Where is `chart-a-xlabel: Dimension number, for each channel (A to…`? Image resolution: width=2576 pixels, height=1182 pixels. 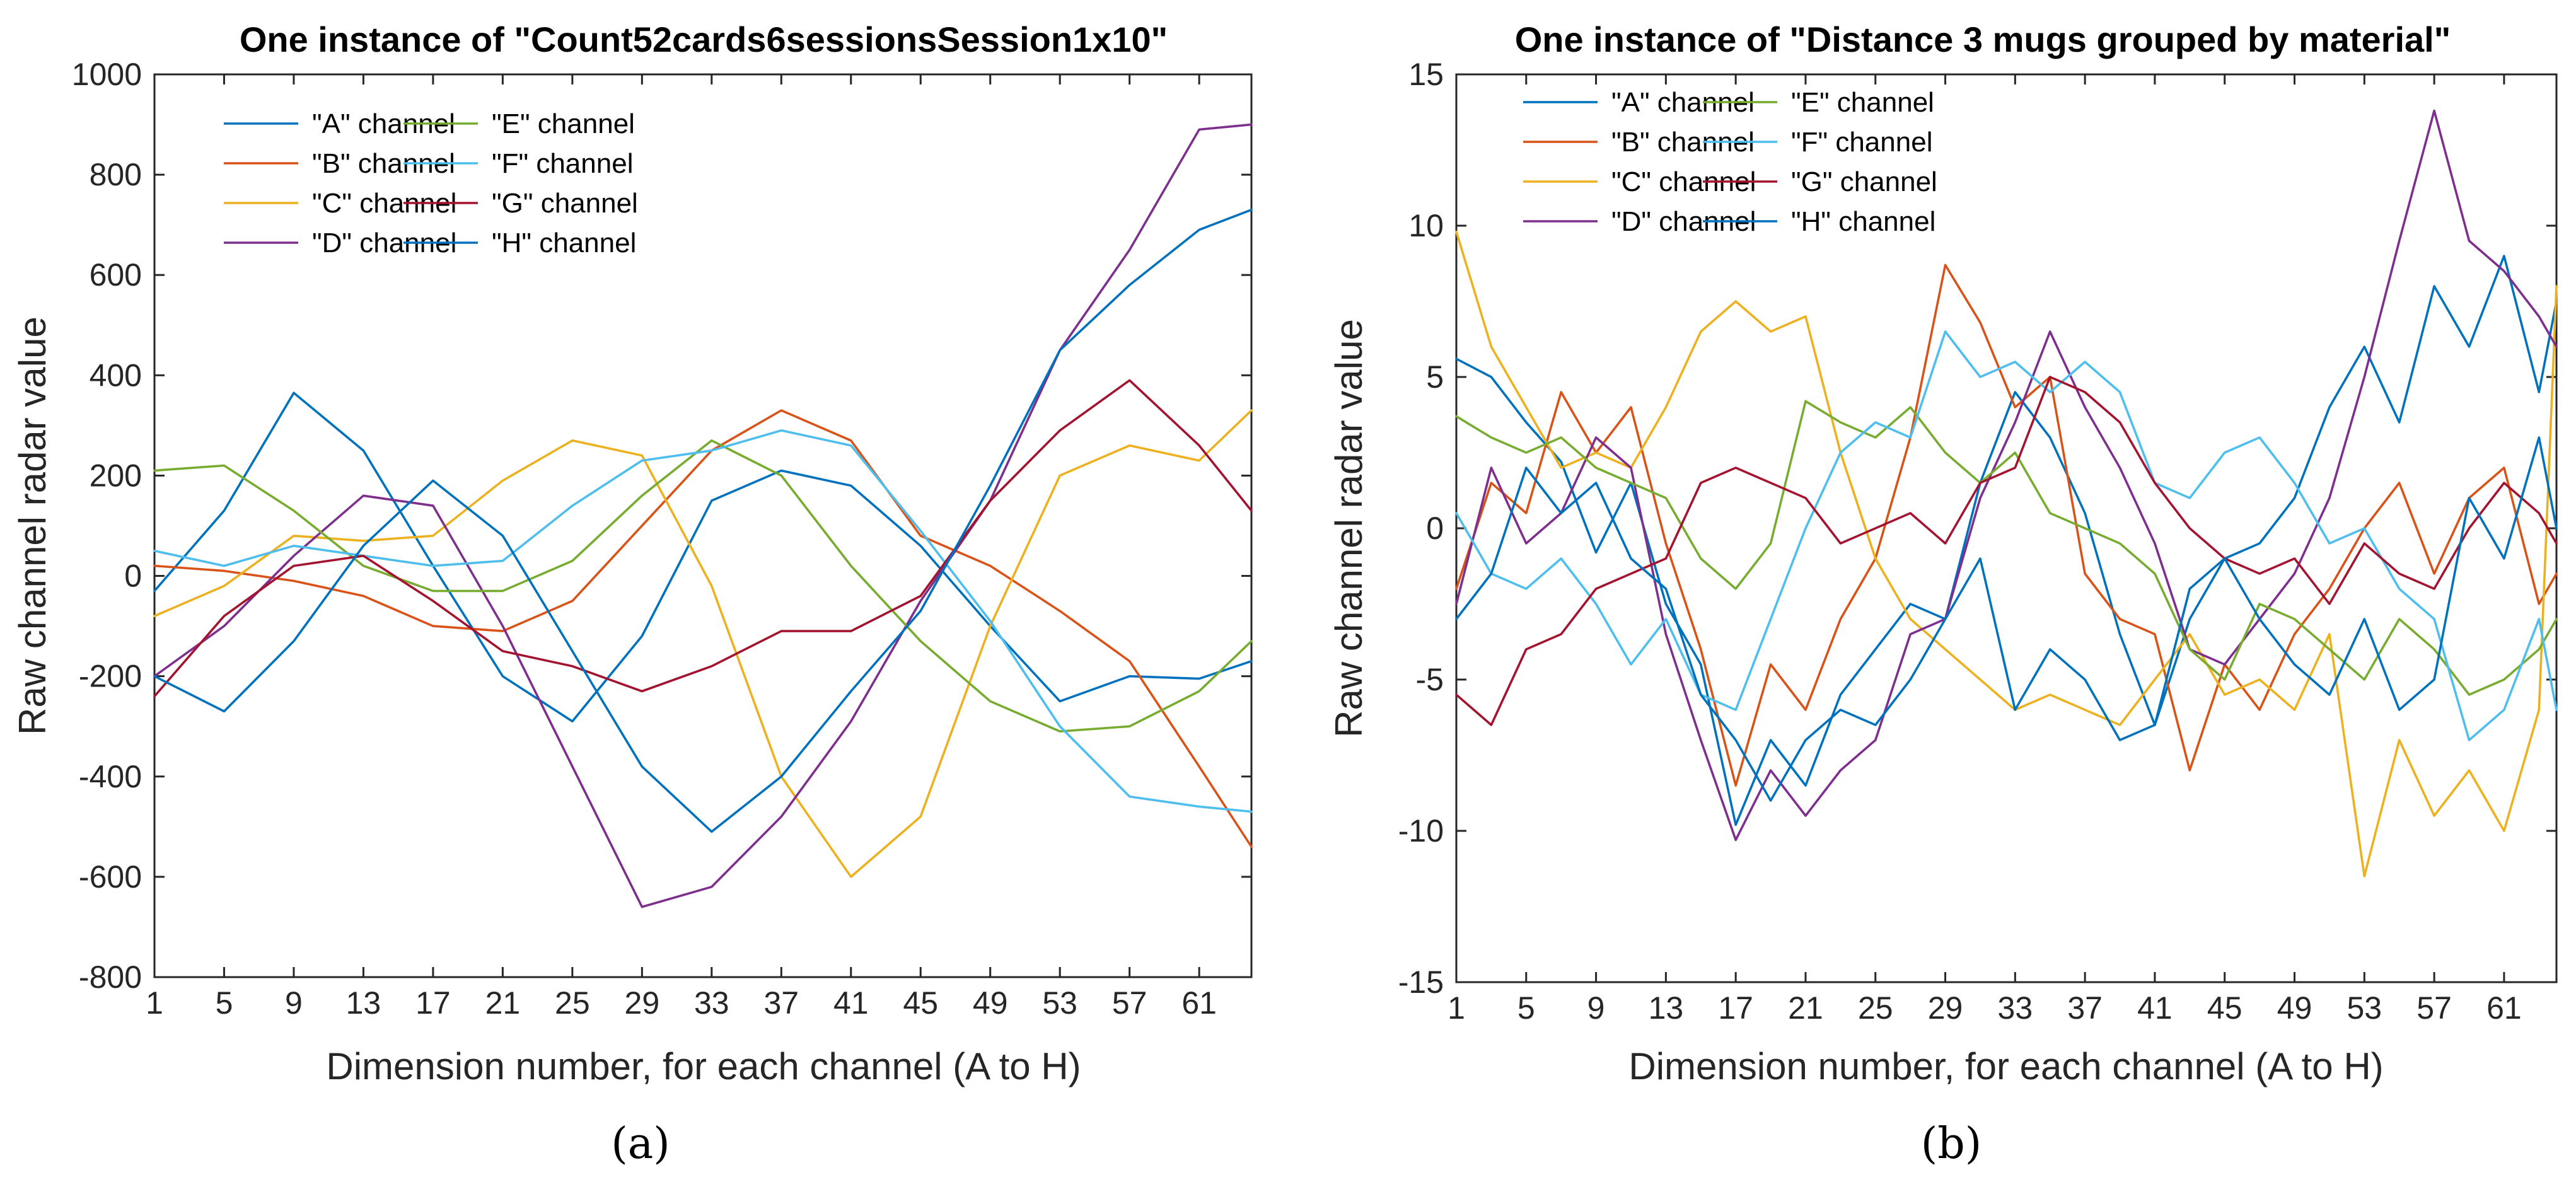
chart-a-xlabel: Dimension number, for each channel (A to… is located at coordinates (703, 1066).